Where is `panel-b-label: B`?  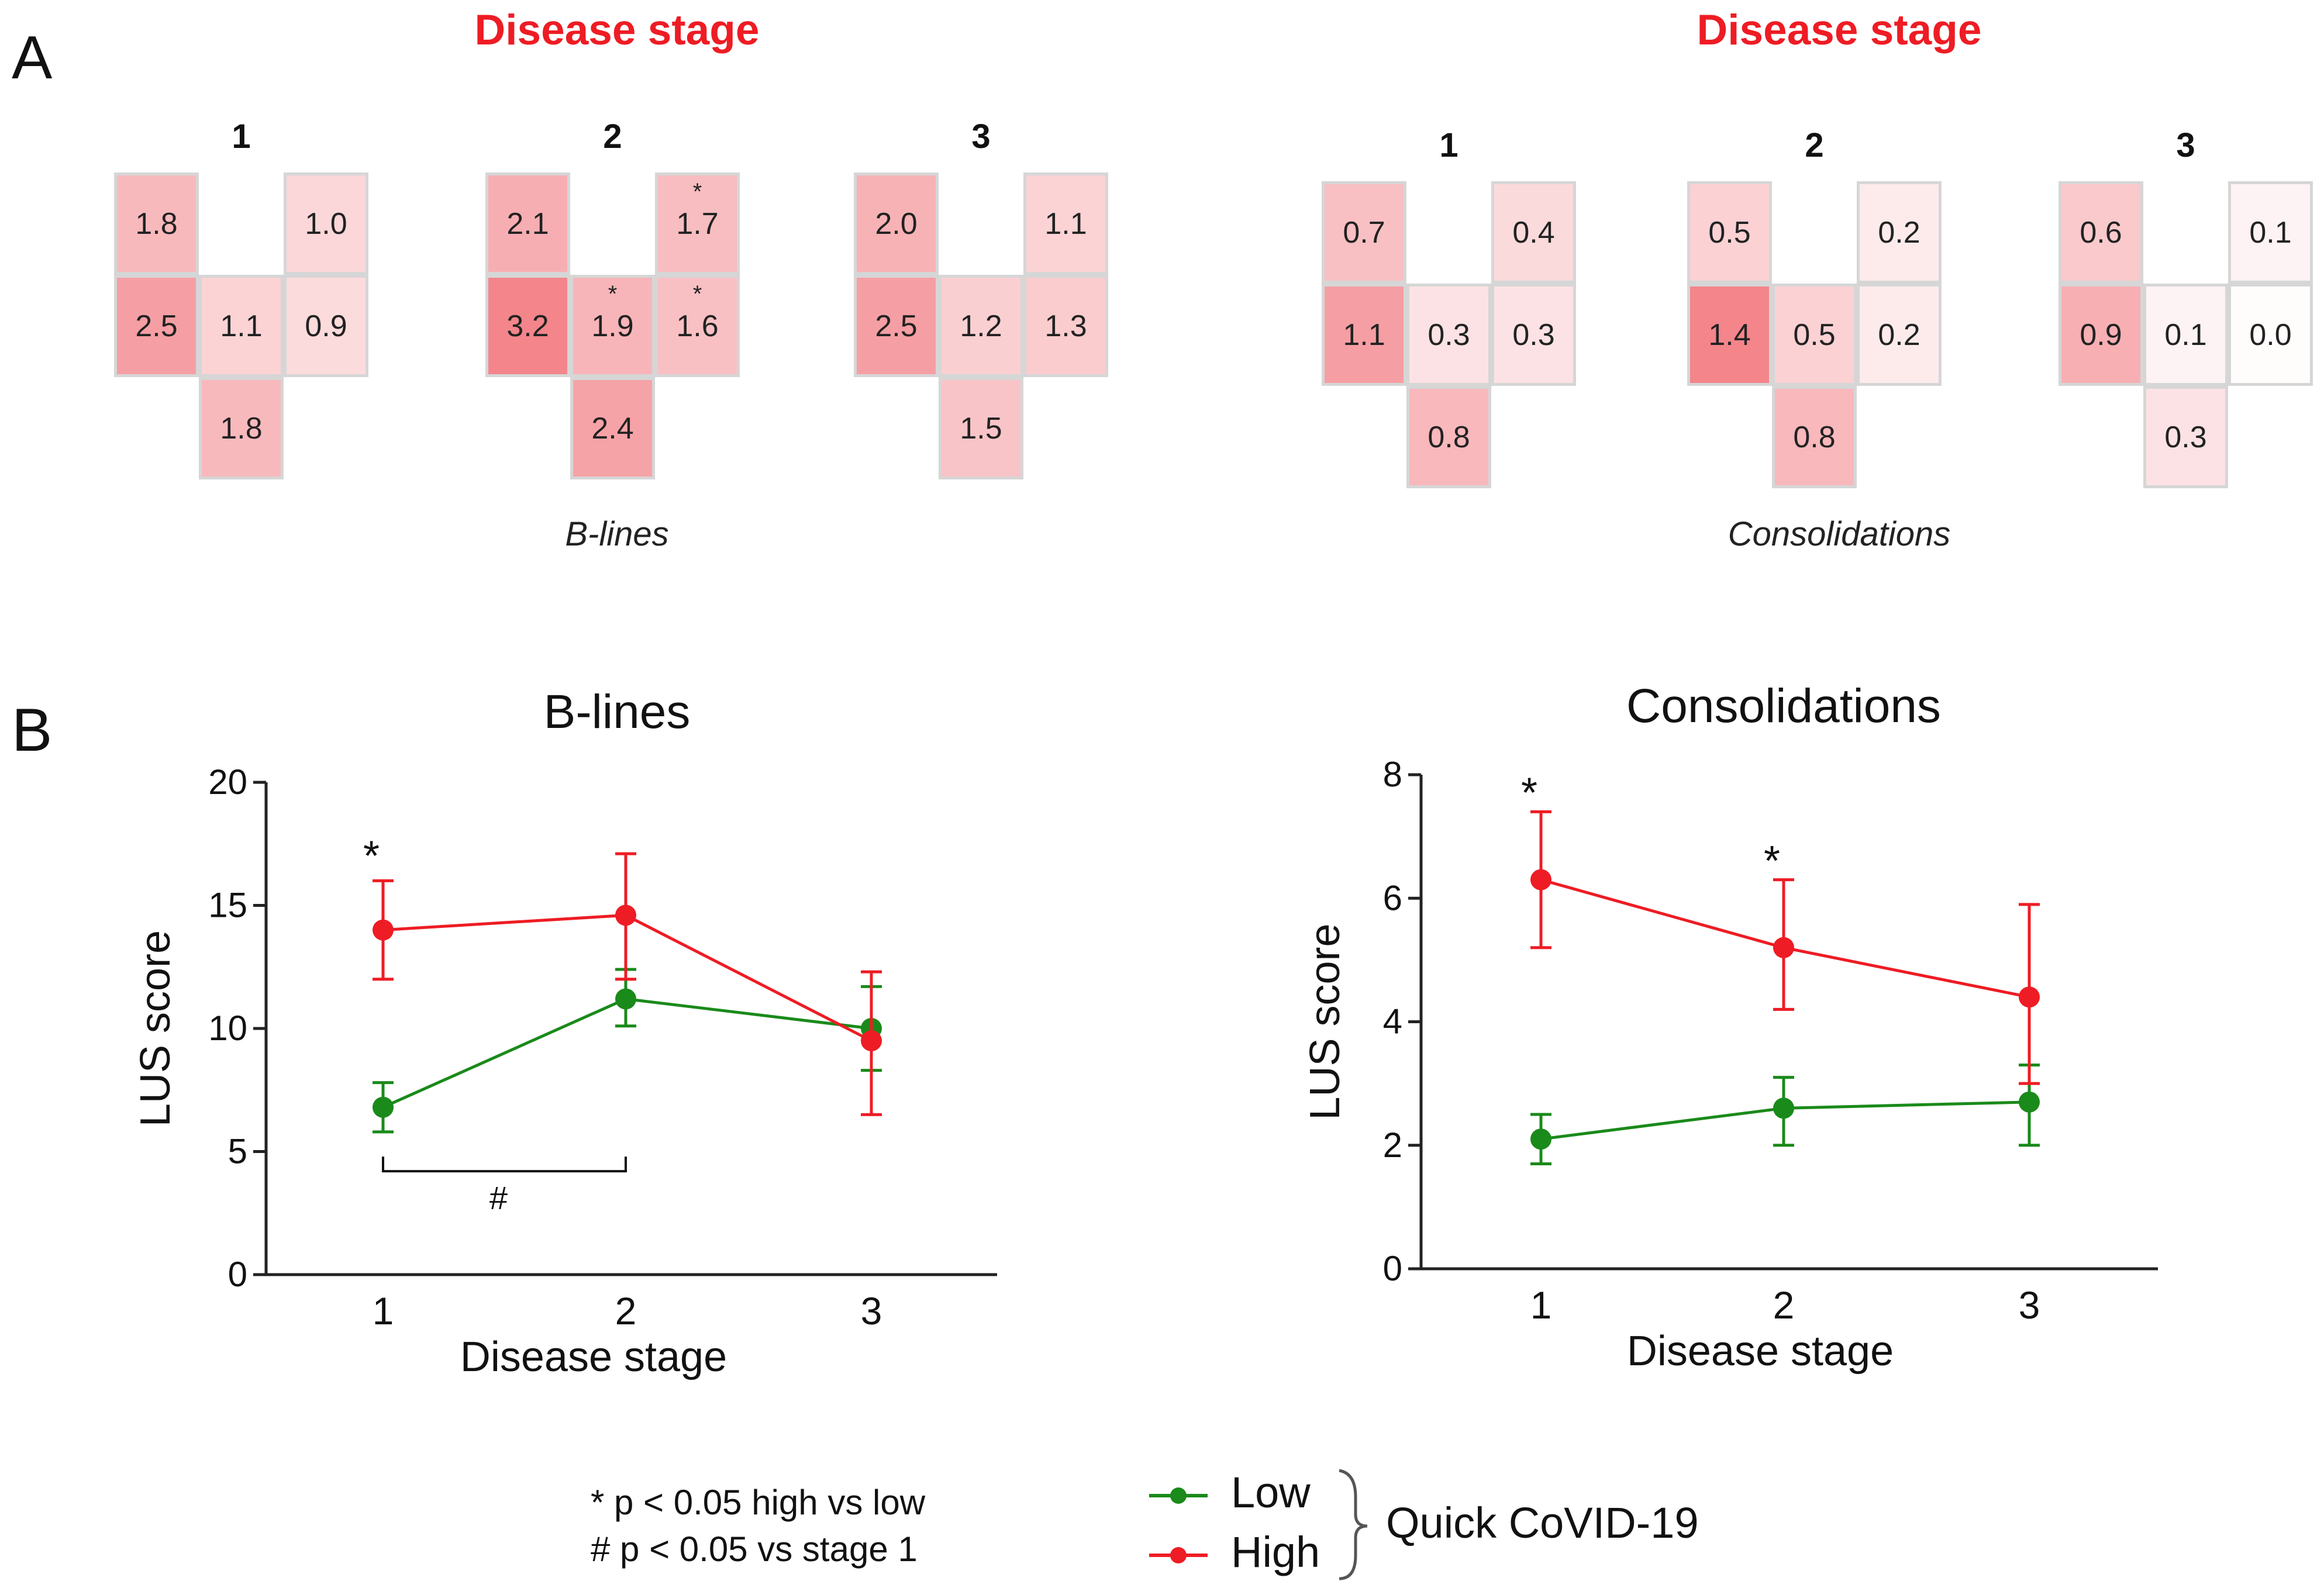 panel-b-label: B is located at coordinates (32, 730).